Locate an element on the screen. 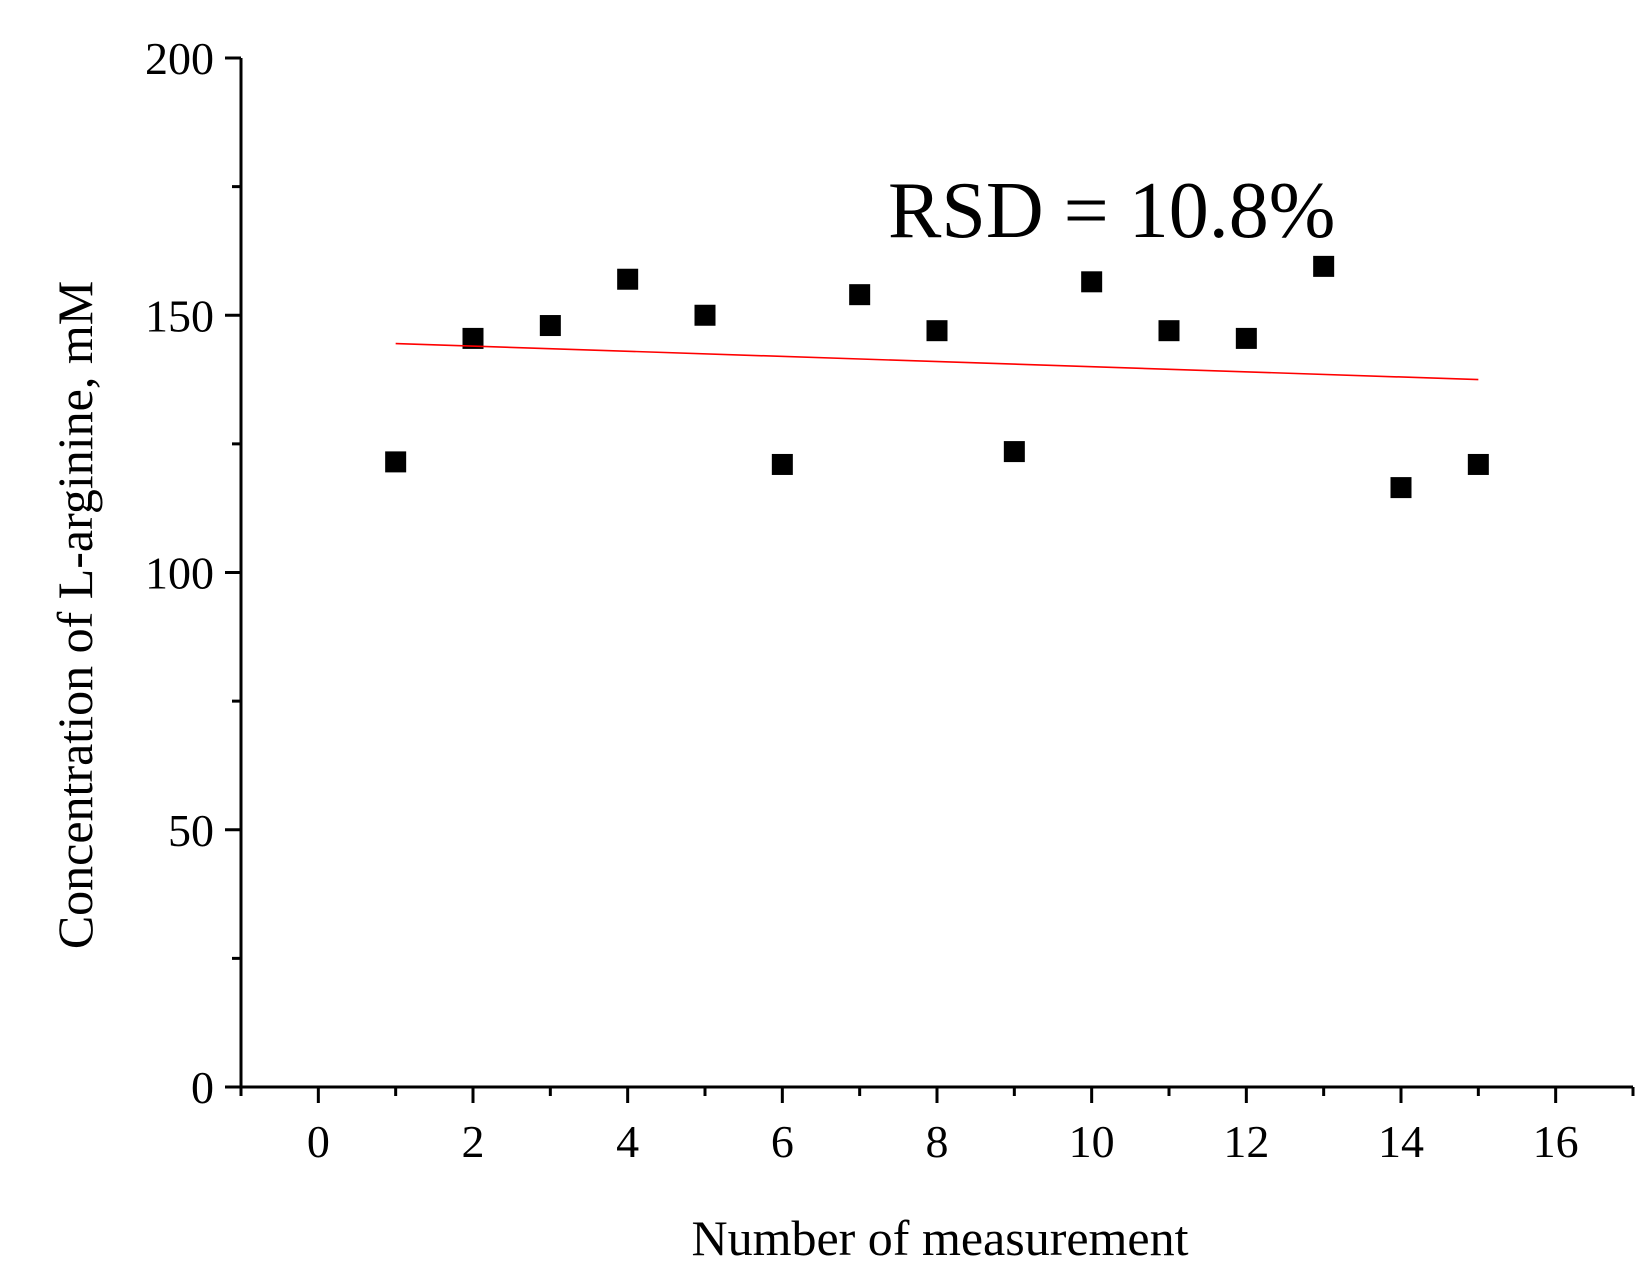 The height and width of the screenshot is (1276, 1644). x-axis-title: Number of measurement is located at coordinates (939, 1238).